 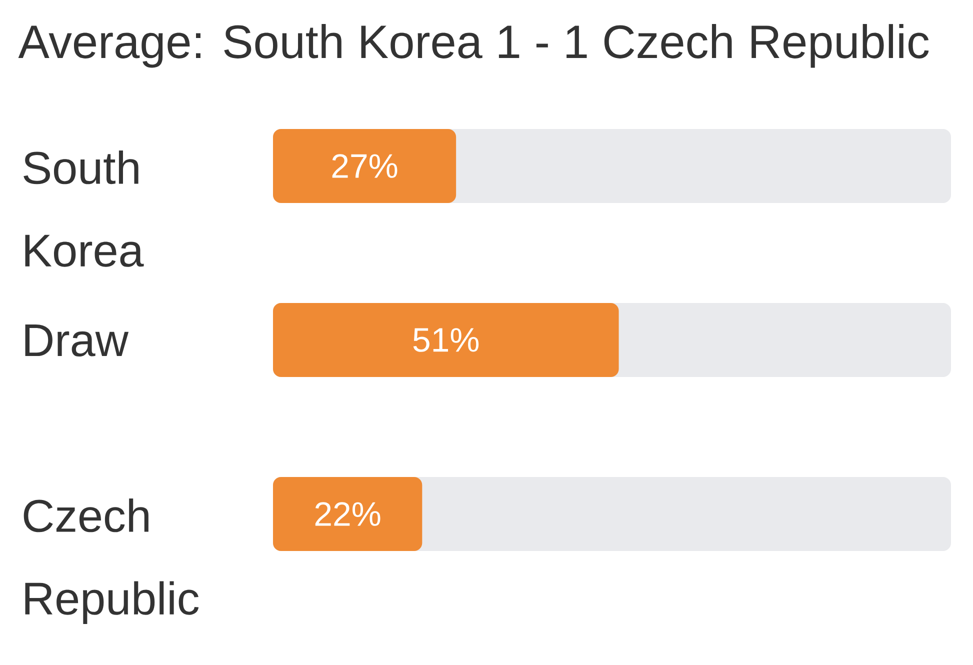 I want to click on y-tick-label: South Korea, so click(x=84, y=208).